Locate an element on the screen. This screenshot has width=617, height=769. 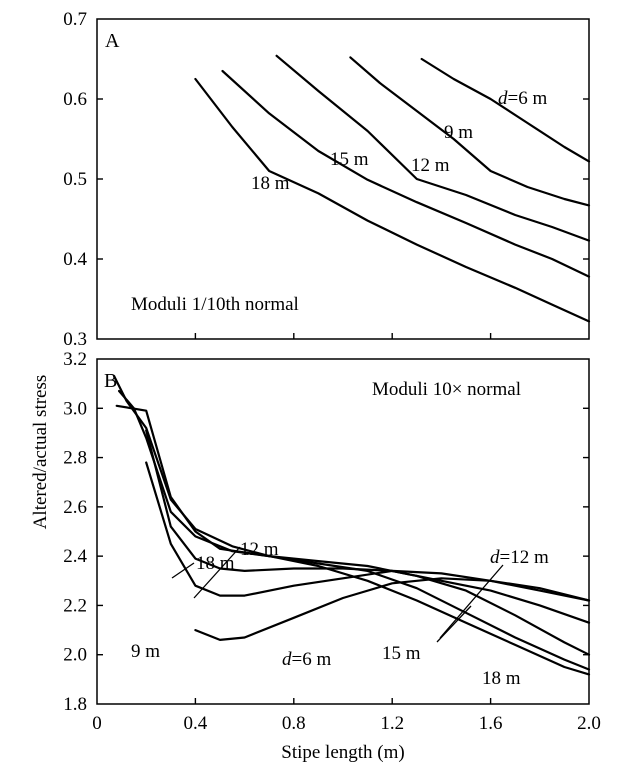
panel-a-ytick-label: 0.6 is located at coordinates (75, 99).